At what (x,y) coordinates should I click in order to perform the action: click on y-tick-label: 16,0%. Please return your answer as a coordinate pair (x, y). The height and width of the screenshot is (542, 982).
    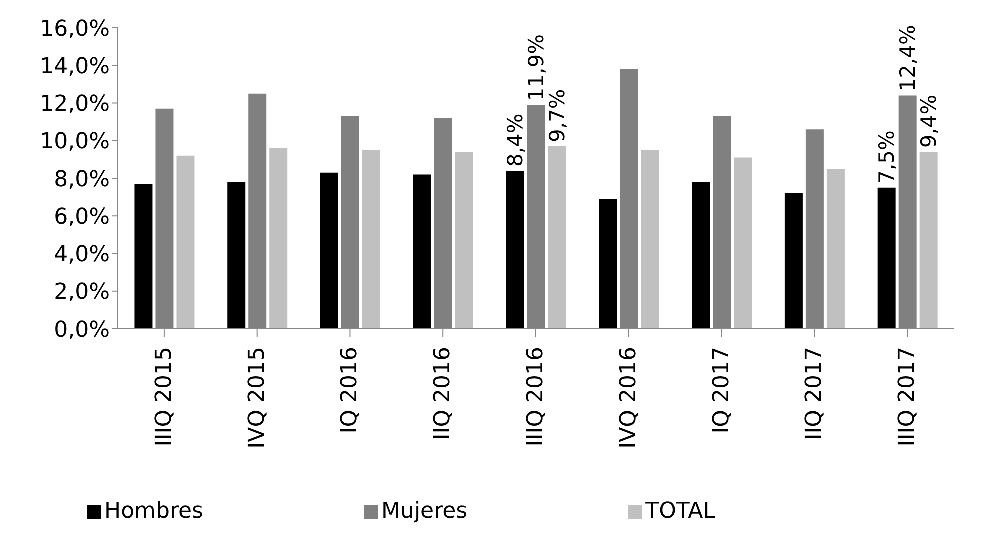
    Looking at the image, I should click on (75, 29).